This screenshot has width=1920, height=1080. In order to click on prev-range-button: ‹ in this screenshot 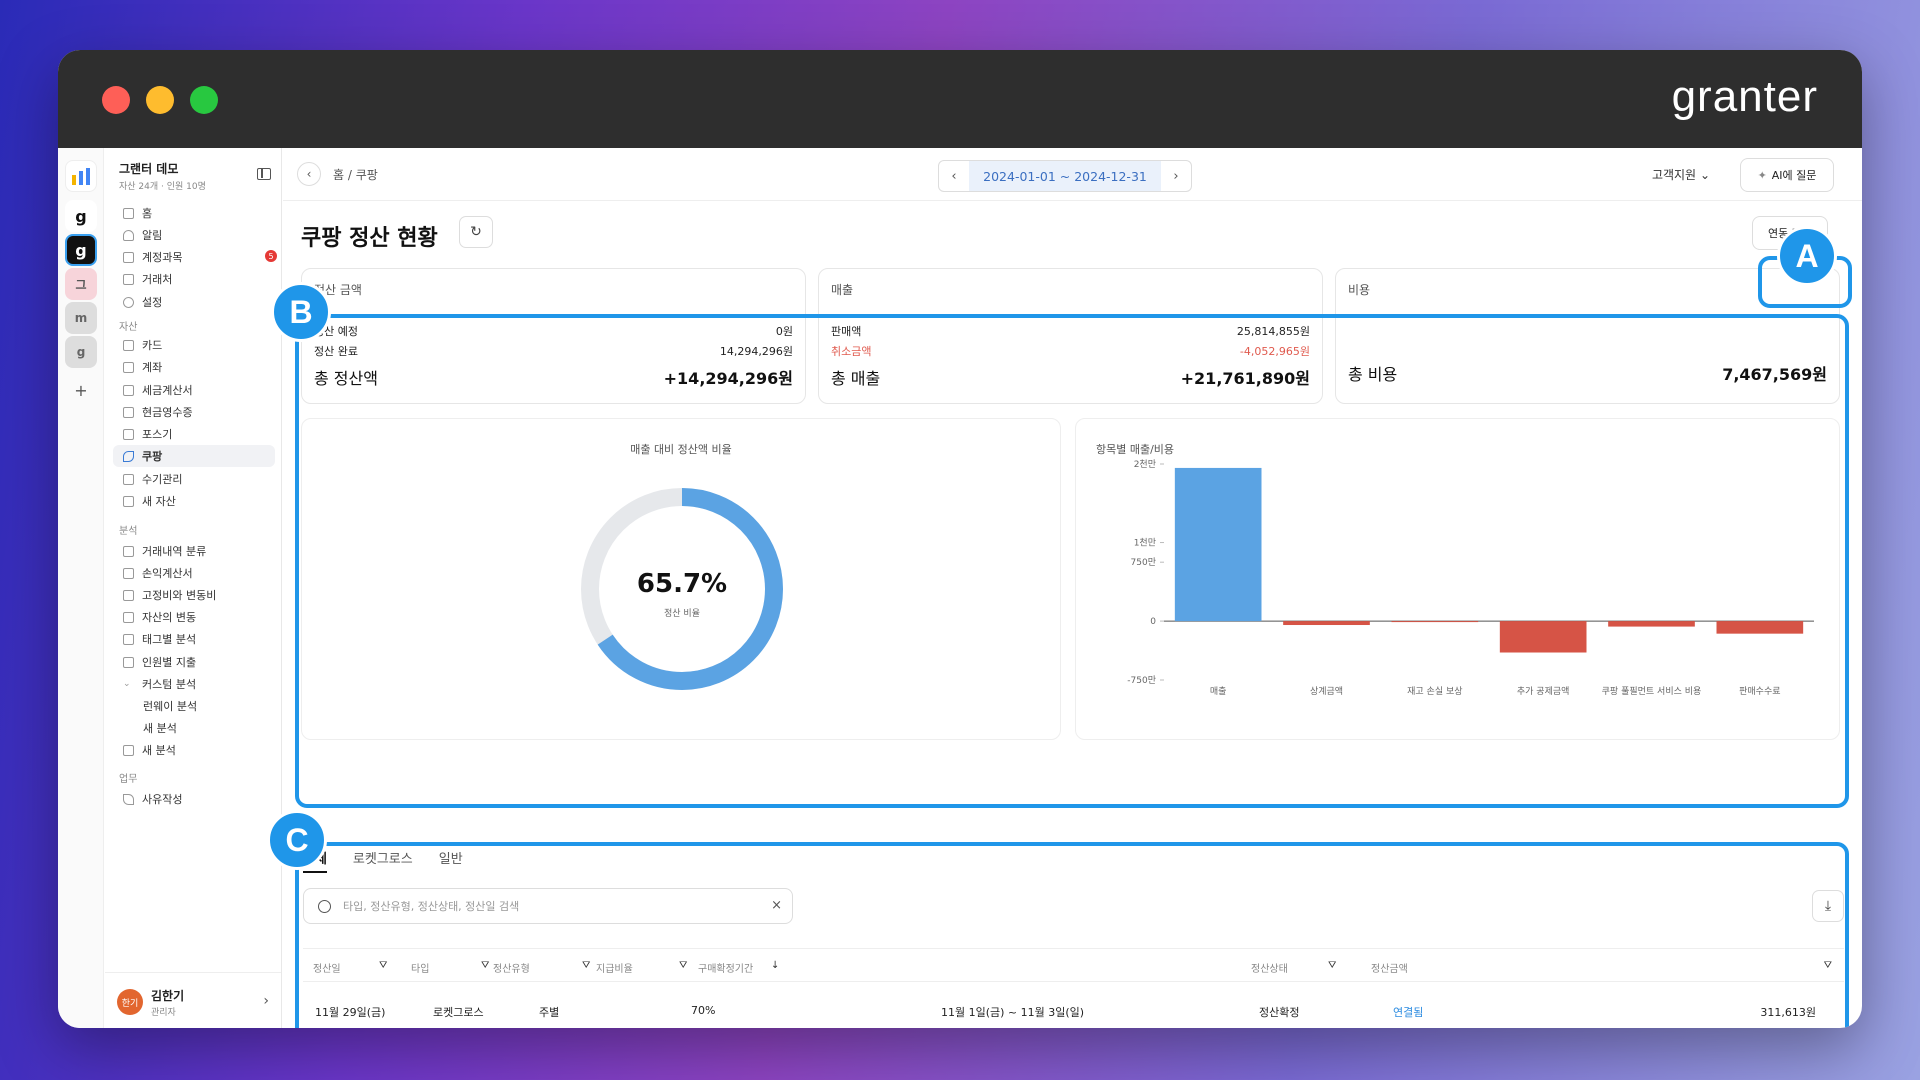, I will do `click(954, 176)`.